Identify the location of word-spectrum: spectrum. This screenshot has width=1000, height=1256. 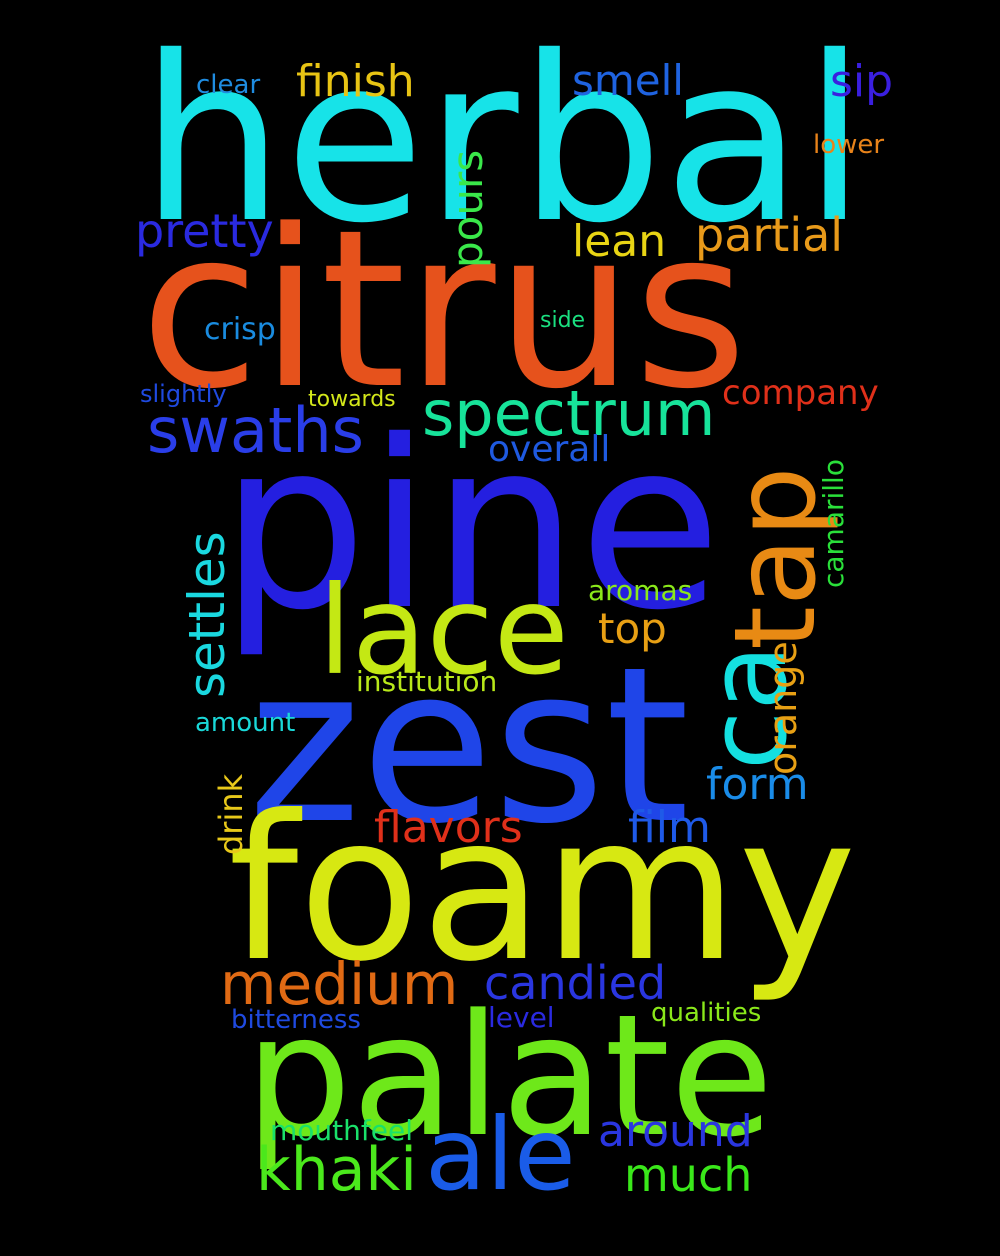
(569, 413).